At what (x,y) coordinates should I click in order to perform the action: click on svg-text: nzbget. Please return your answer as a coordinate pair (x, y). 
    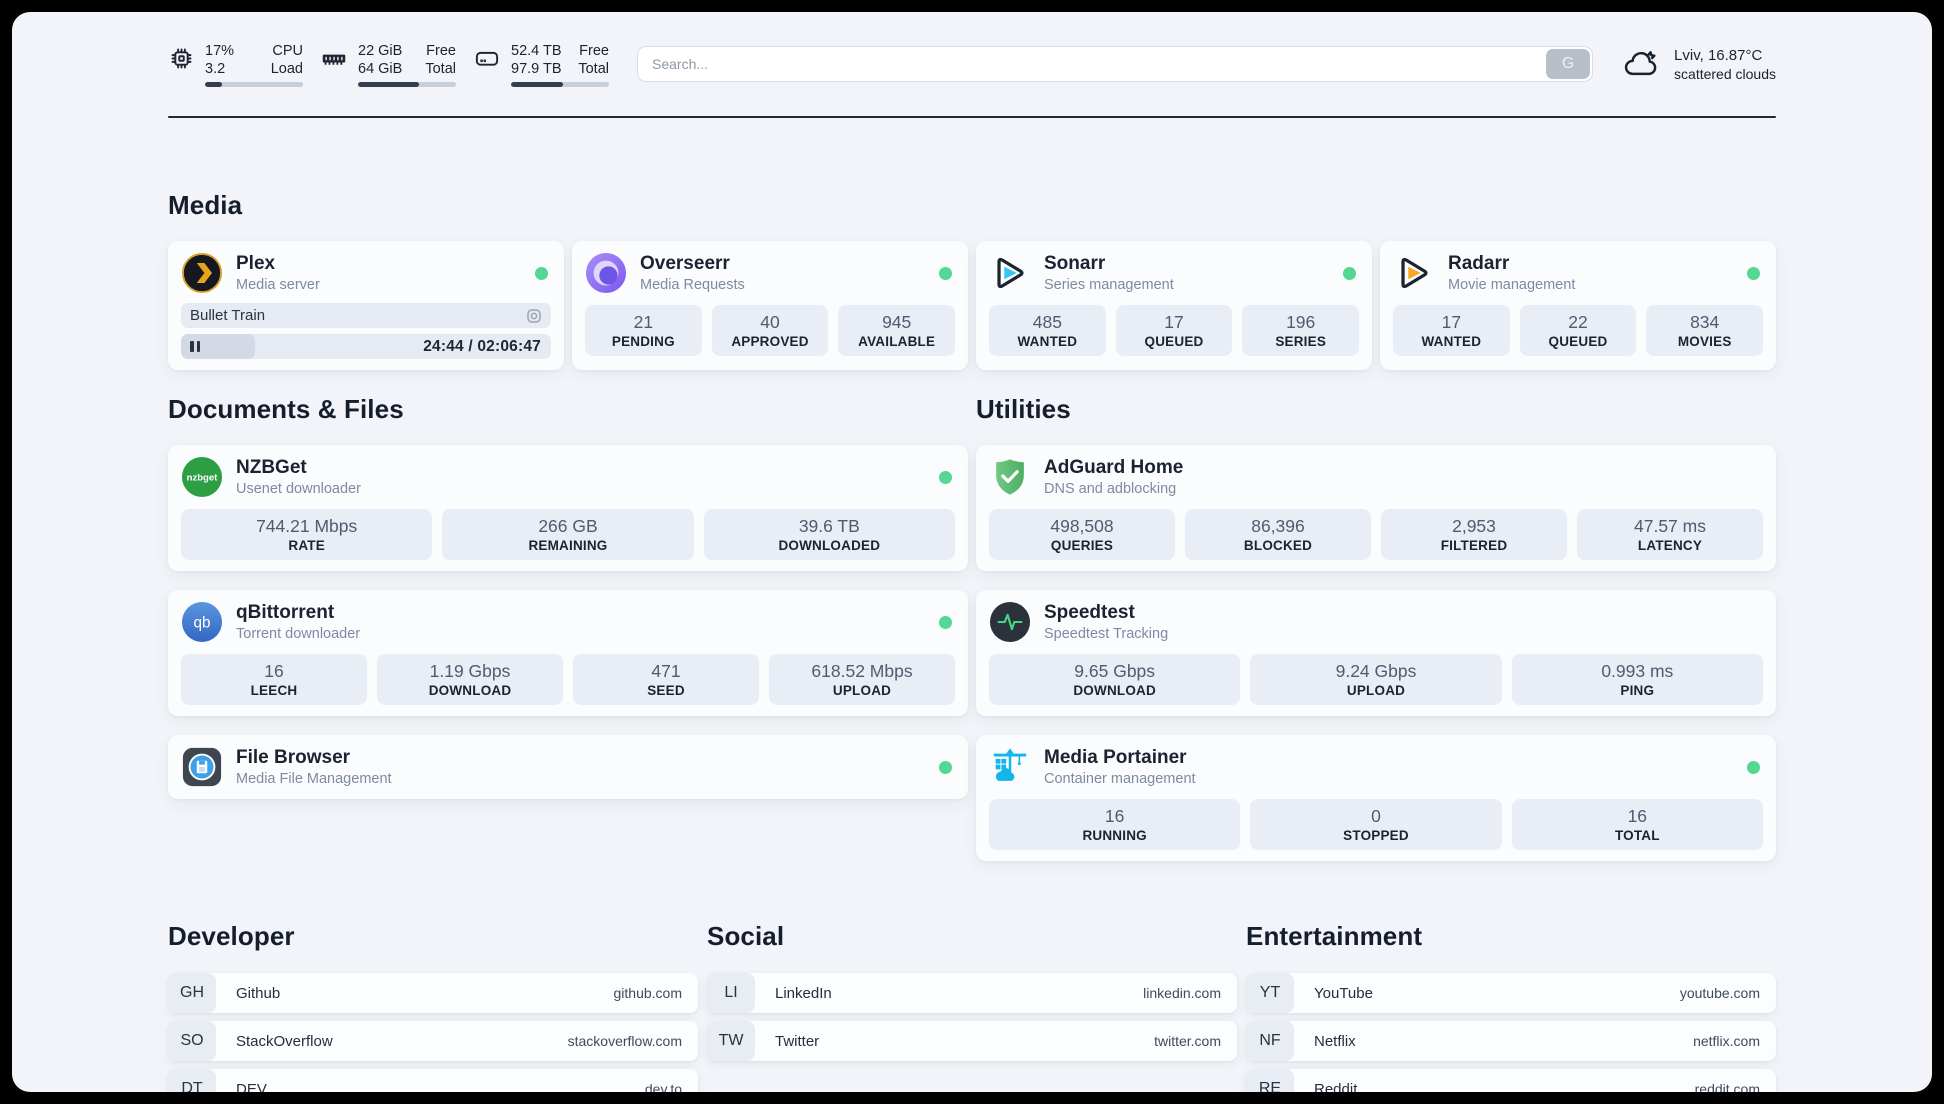
    Looking at the image, I should click on (203, 477).